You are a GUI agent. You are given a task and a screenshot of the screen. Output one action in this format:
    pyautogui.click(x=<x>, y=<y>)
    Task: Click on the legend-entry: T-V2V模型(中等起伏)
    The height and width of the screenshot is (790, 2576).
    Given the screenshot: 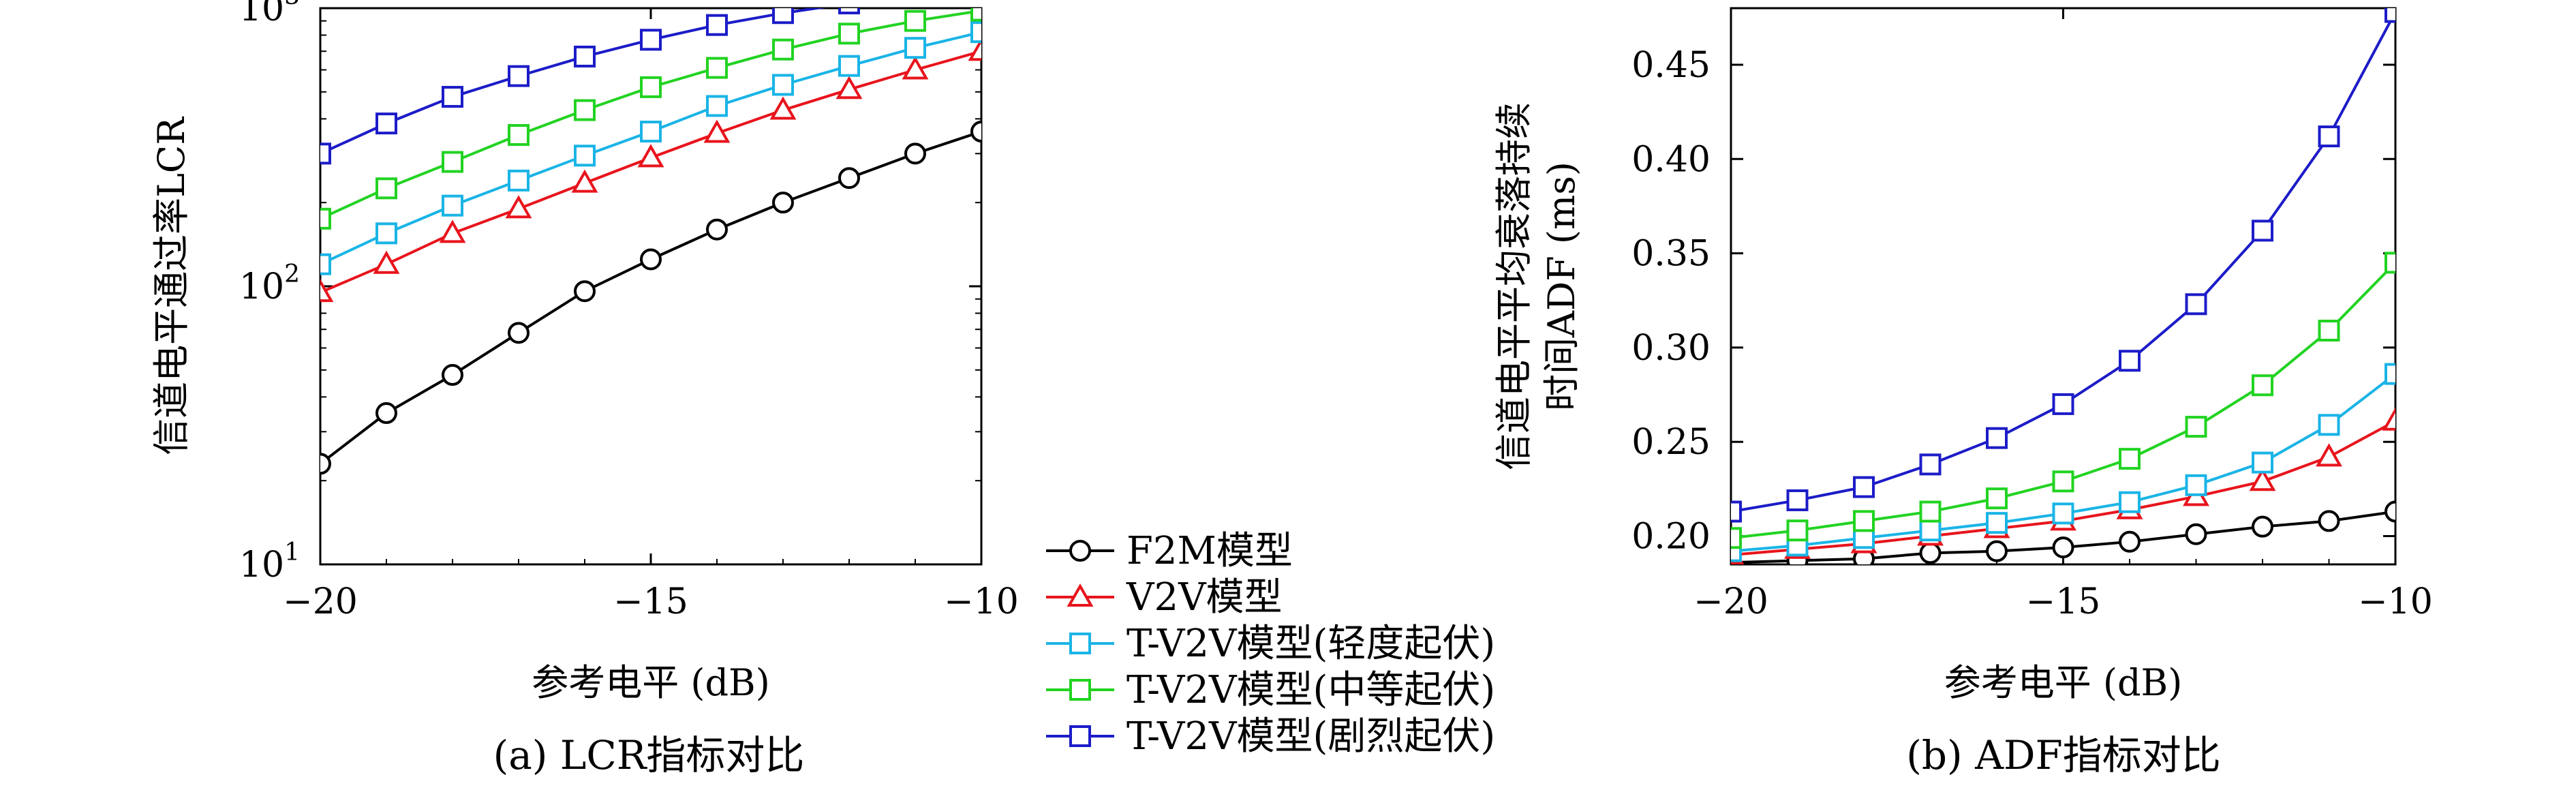 What is the action you would take?
    pyautogui.click(x=1270, y=690)
    